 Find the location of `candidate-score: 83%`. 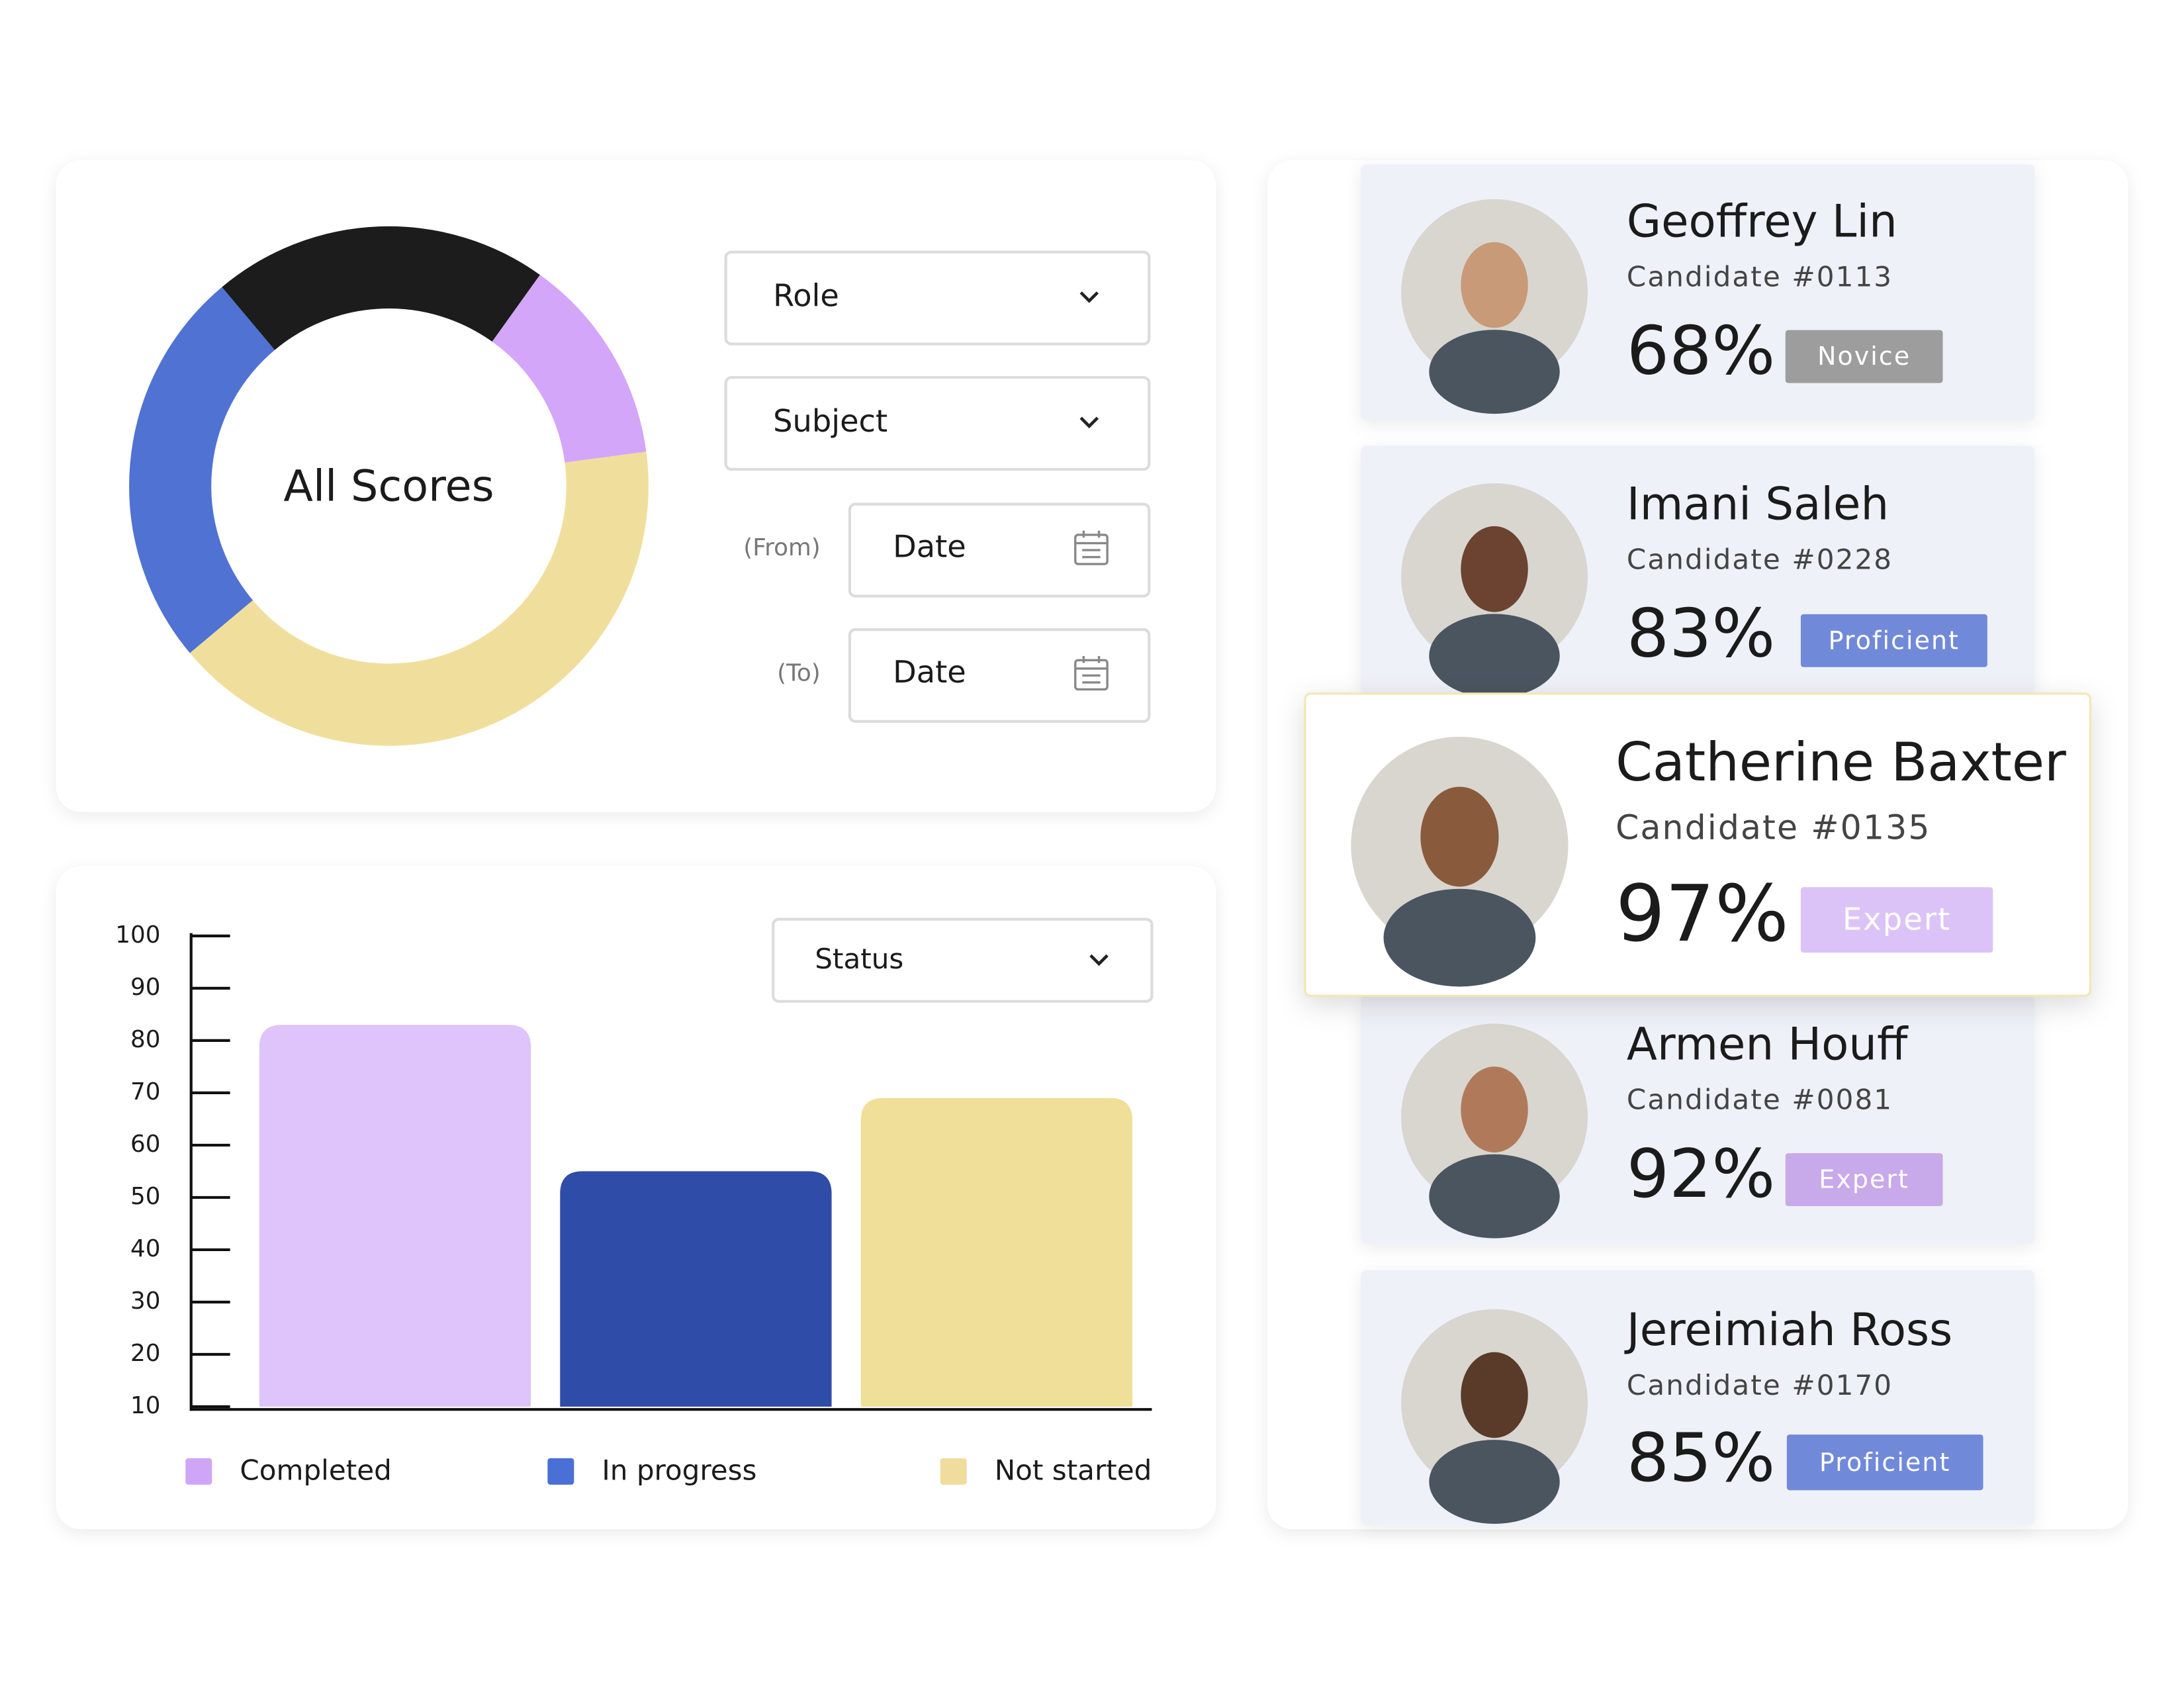

candidate-score: 83% is located at coordinates (1701, 633).